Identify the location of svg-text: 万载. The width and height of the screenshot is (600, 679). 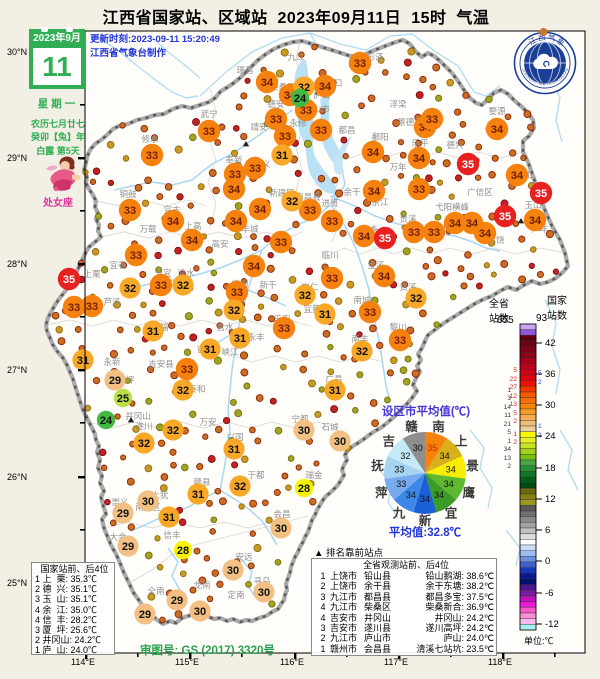
(148, 229).